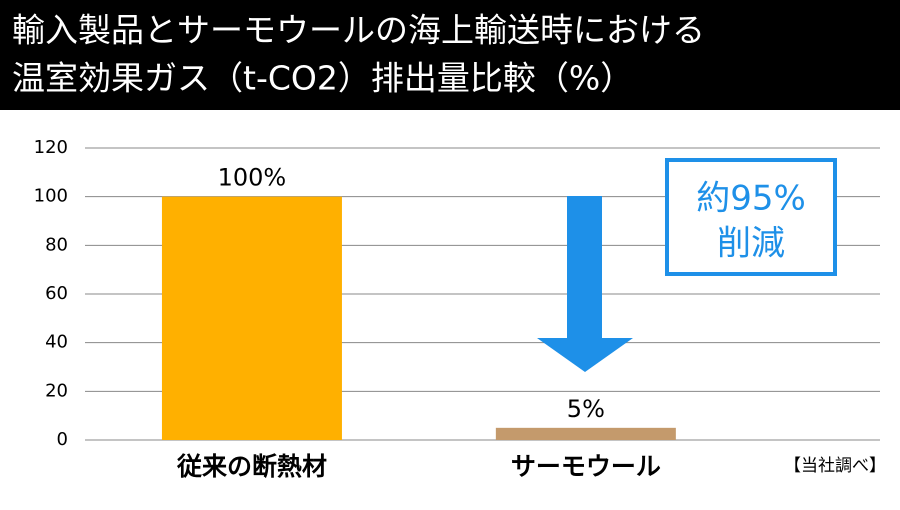  I want to click on annotation: 削減, so click(751, 244).